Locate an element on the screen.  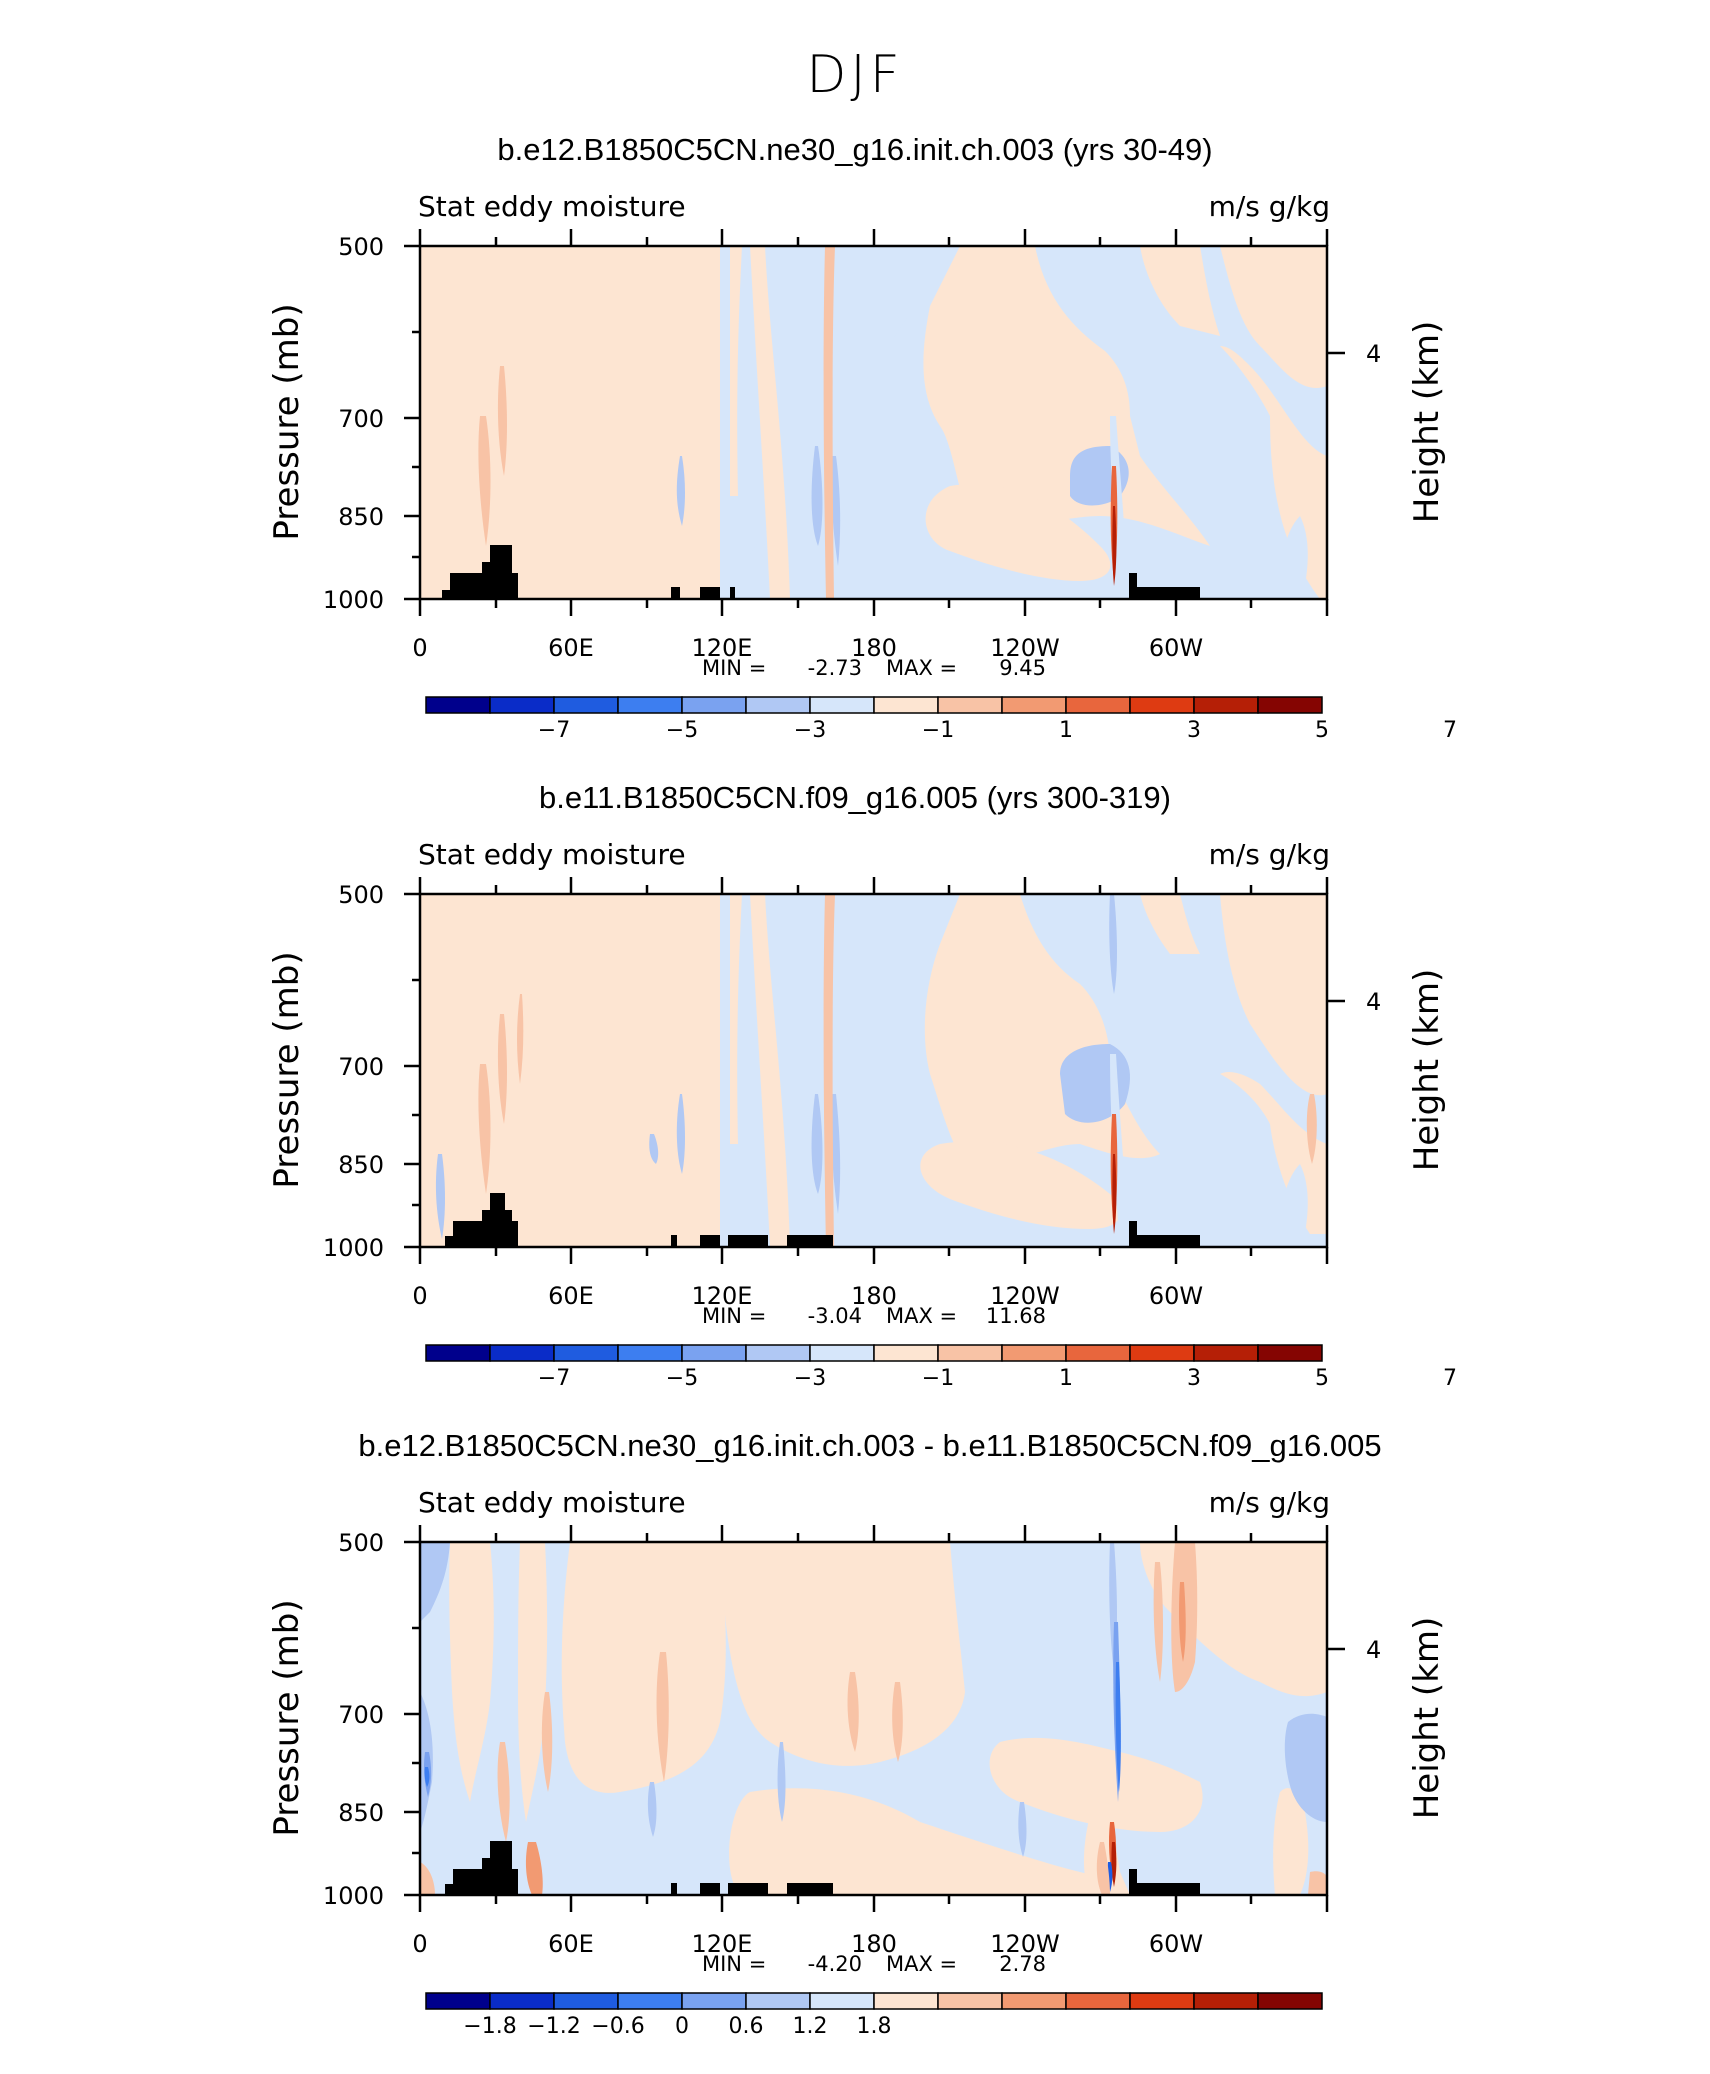
max-value: 11.68 is located at coordinates (1016, 1316).